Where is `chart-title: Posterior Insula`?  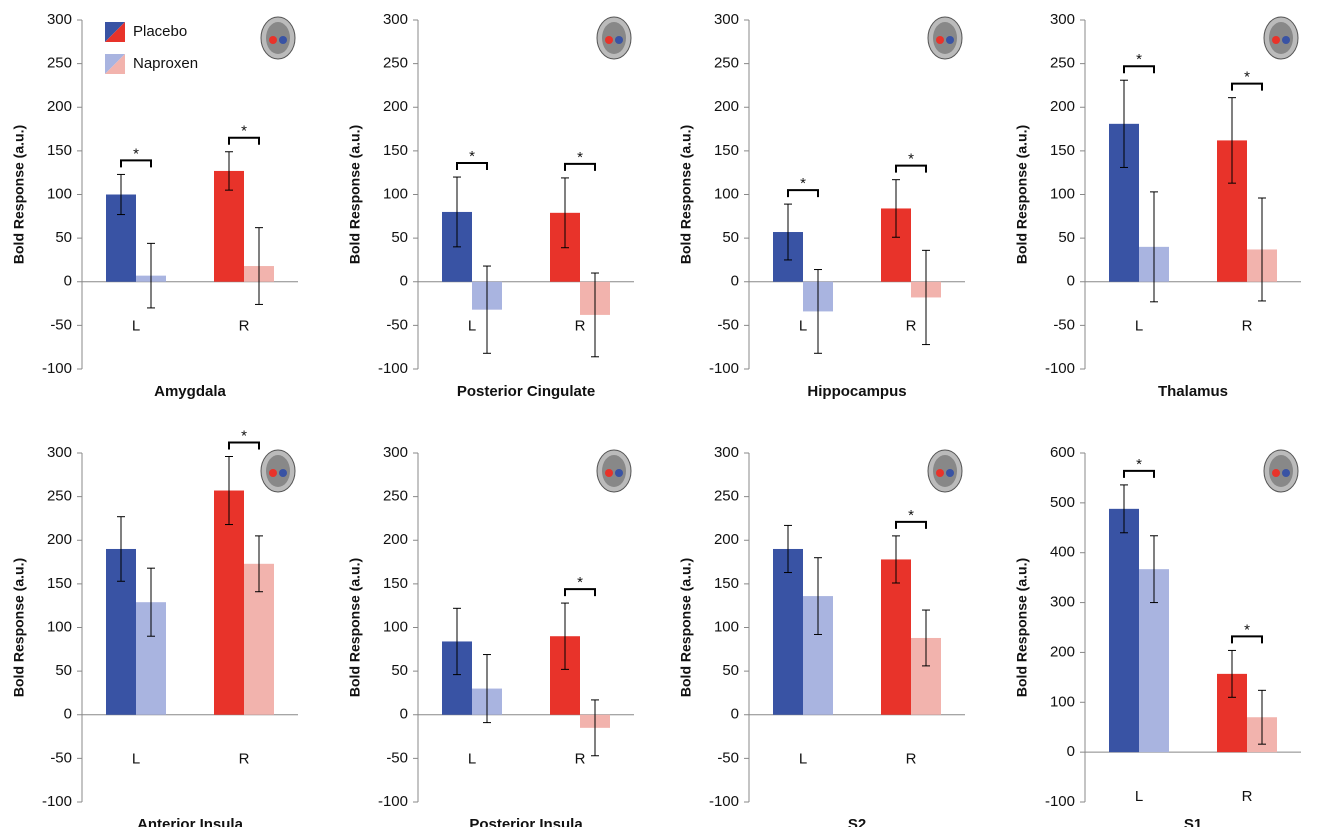
chart-title: Posterior Insula is located at coordinates (526, 821).